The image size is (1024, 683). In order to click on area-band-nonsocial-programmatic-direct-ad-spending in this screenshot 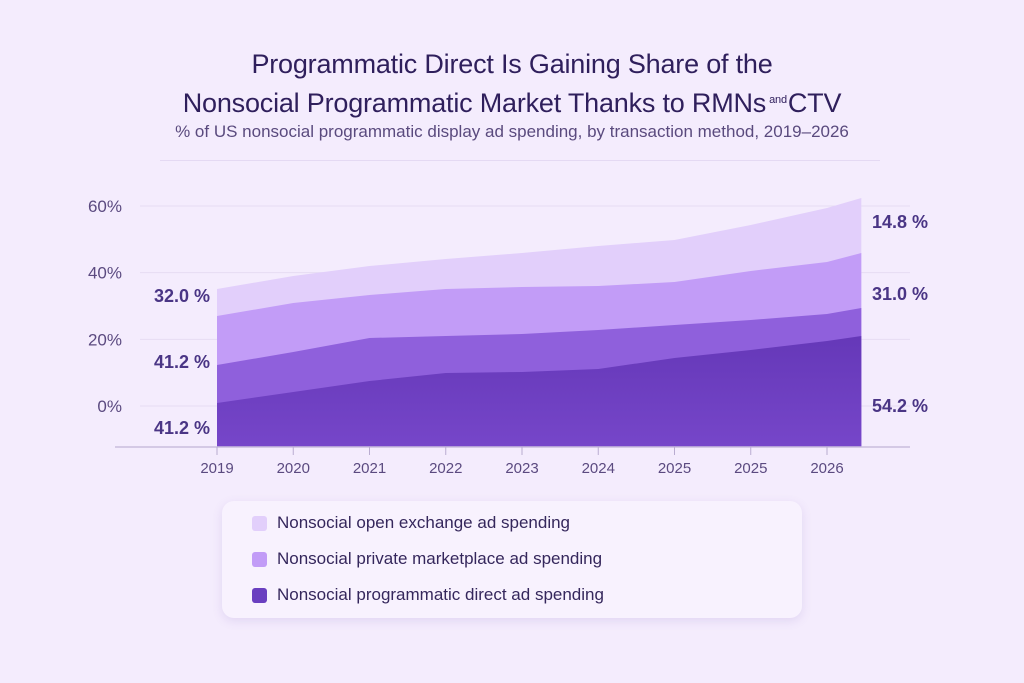, I will do `click(539, 391)`.